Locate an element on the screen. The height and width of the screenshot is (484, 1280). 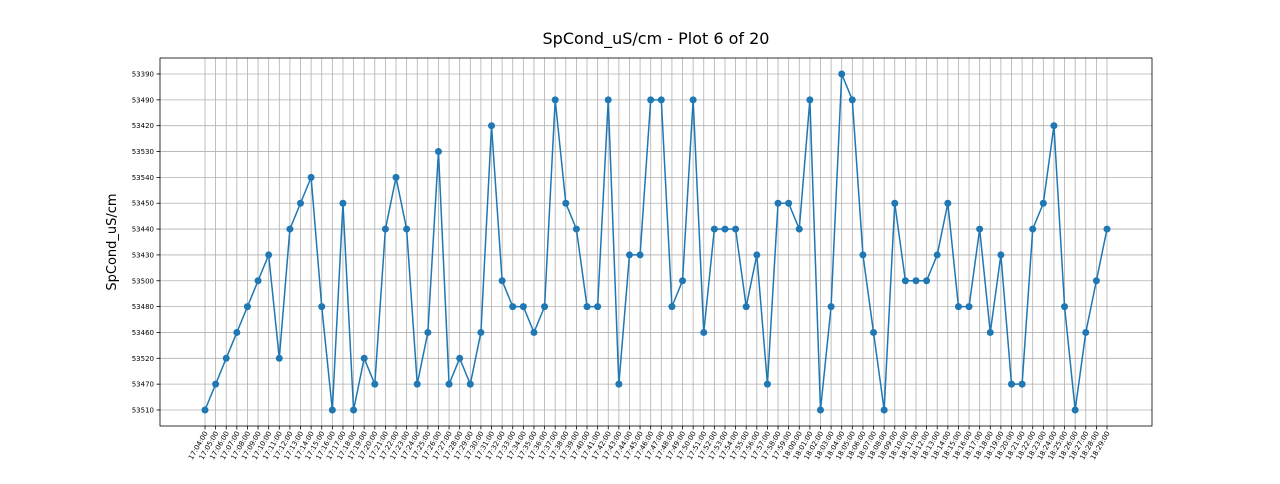
y-tick-label: 53480 is located at coordinates (143, 307).